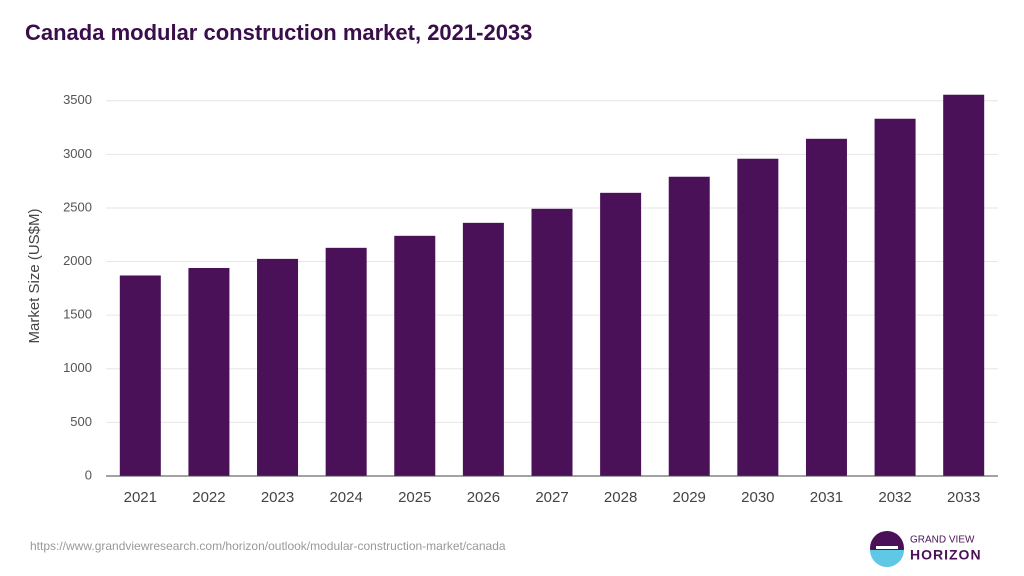 The width and height of the screenshot is (1024, 576). Describe the element at coordinates (77, 99) in the screenshot. I see `y-tick-label: 3500` at that location.